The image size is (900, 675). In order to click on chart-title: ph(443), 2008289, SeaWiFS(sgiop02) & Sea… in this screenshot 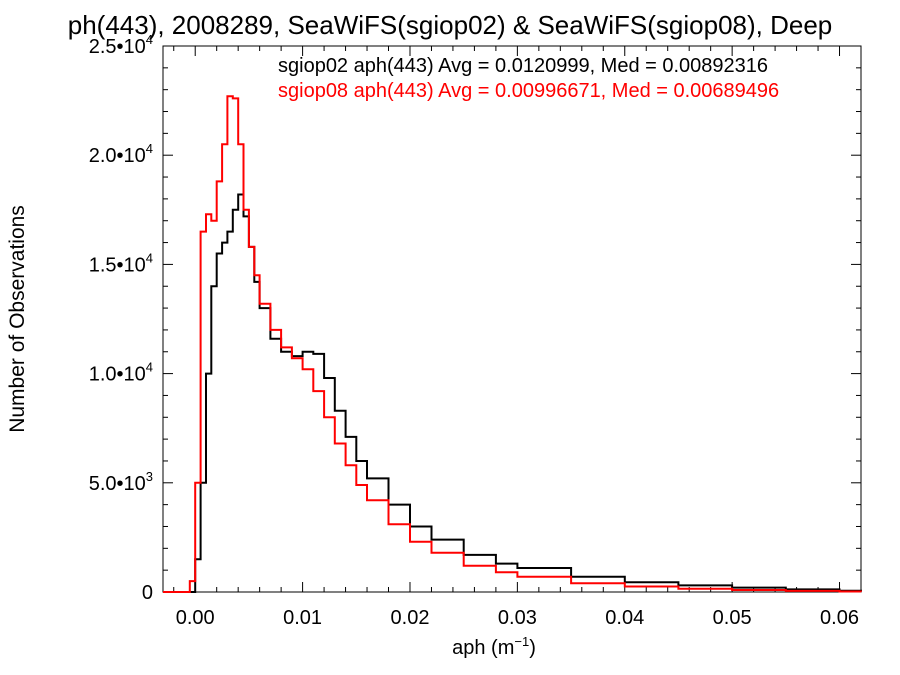, I will do `click(450, 25)`.